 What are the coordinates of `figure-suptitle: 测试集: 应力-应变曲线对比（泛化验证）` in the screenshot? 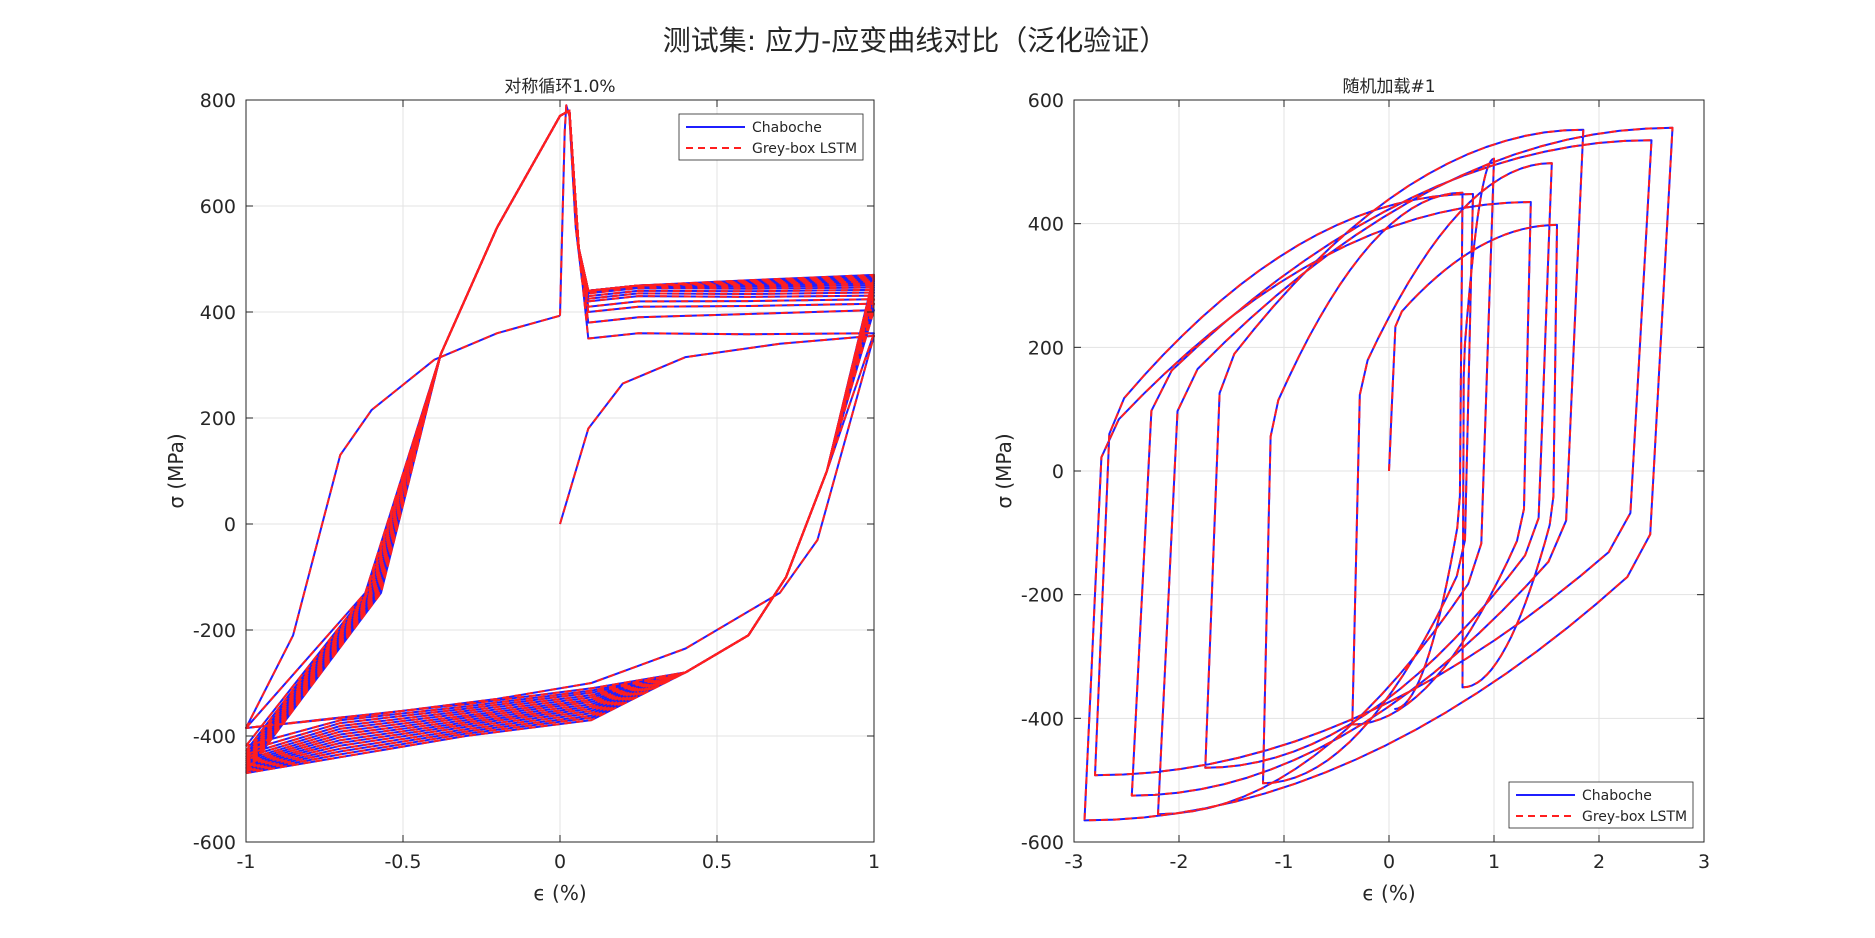 It's located at (915, 40).